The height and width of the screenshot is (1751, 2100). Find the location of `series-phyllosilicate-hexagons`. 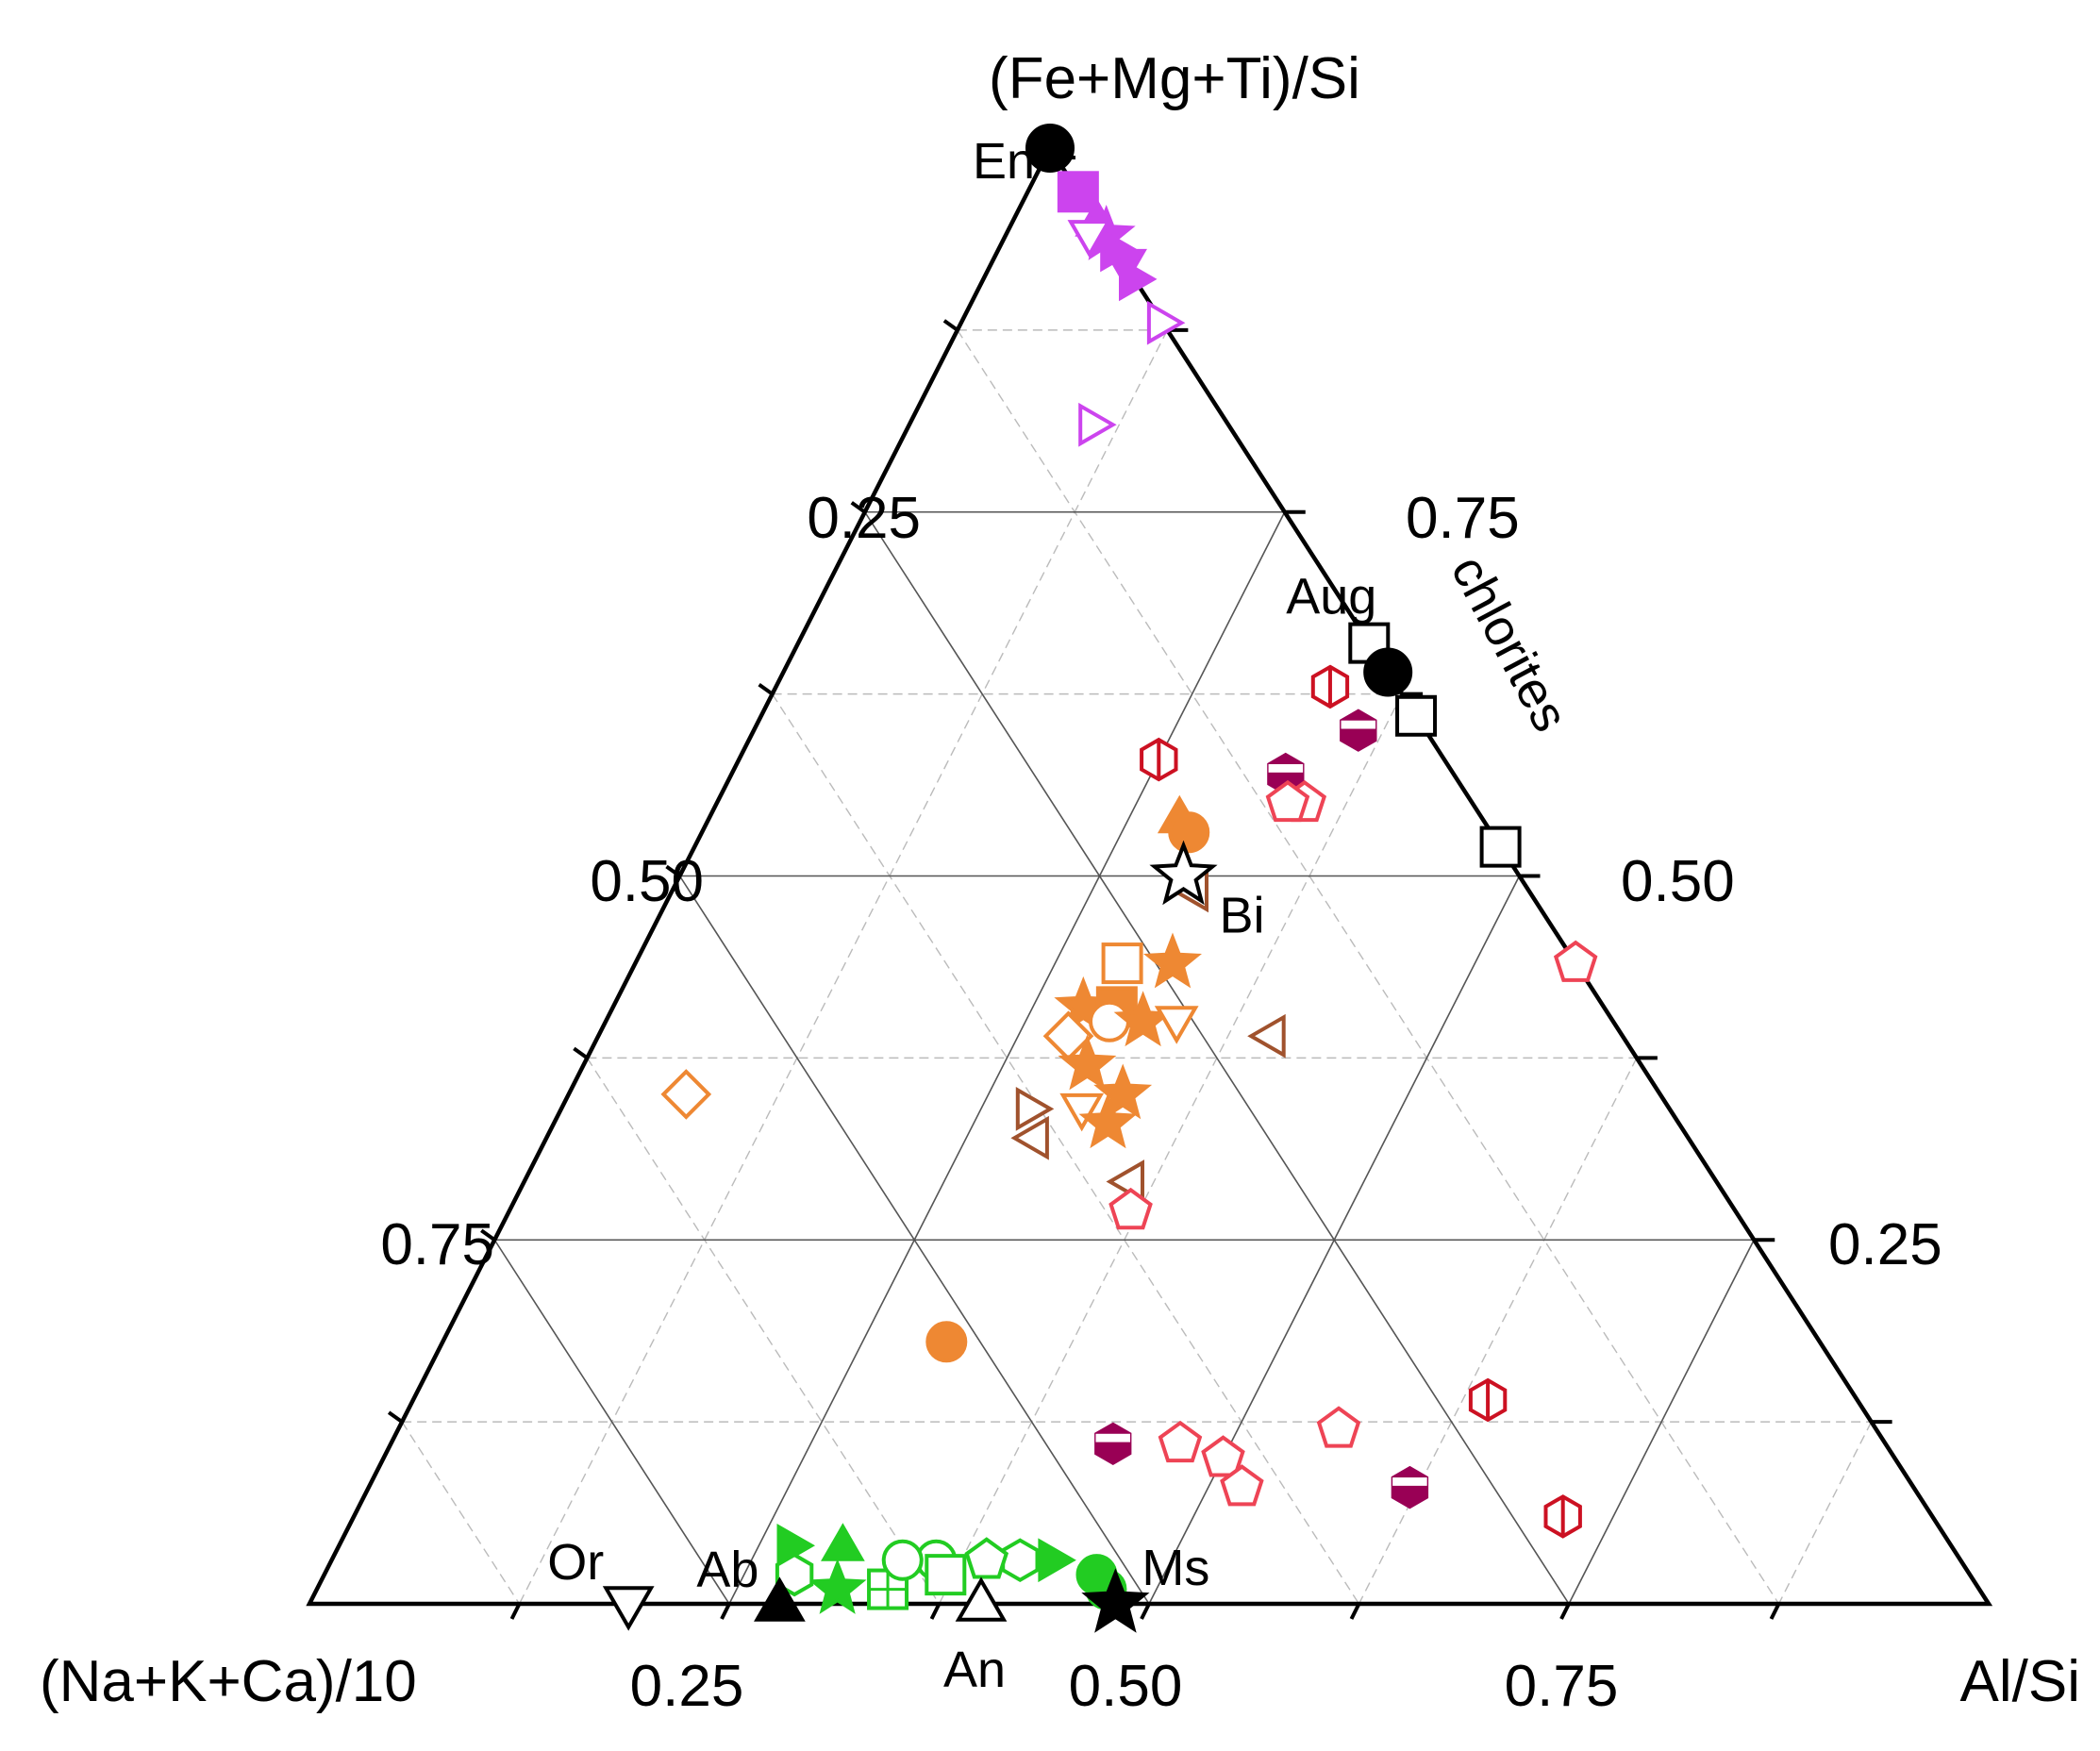

series-phyllosilicate-hexagons is located at coordinates (1261, 1079).